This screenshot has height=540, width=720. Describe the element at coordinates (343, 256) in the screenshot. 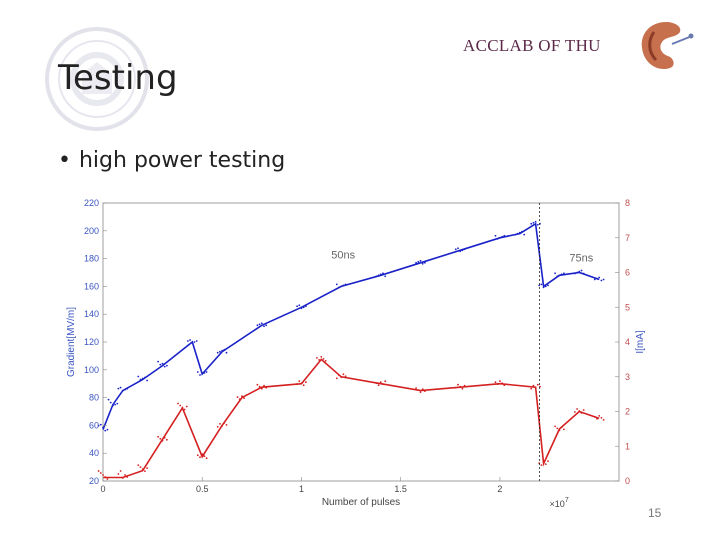

I see `annotation-50ns: 50ns` at that location.